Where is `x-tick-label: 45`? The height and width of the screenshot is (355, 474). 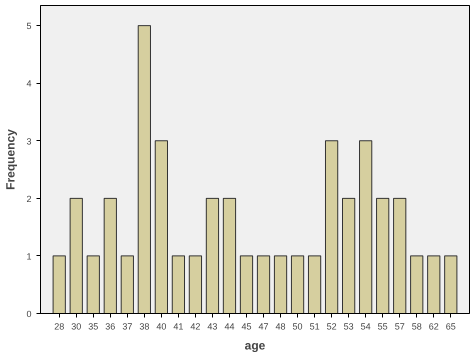 x-tick-label: 45 is located at coordinates (246, 327).